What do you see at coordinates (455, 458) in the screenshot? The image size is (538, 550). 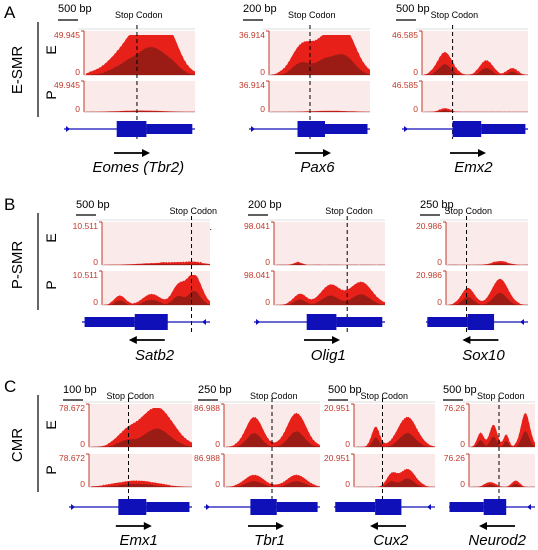 I see `y-max-label-p: 76.26` at bounding box center [455, 458].